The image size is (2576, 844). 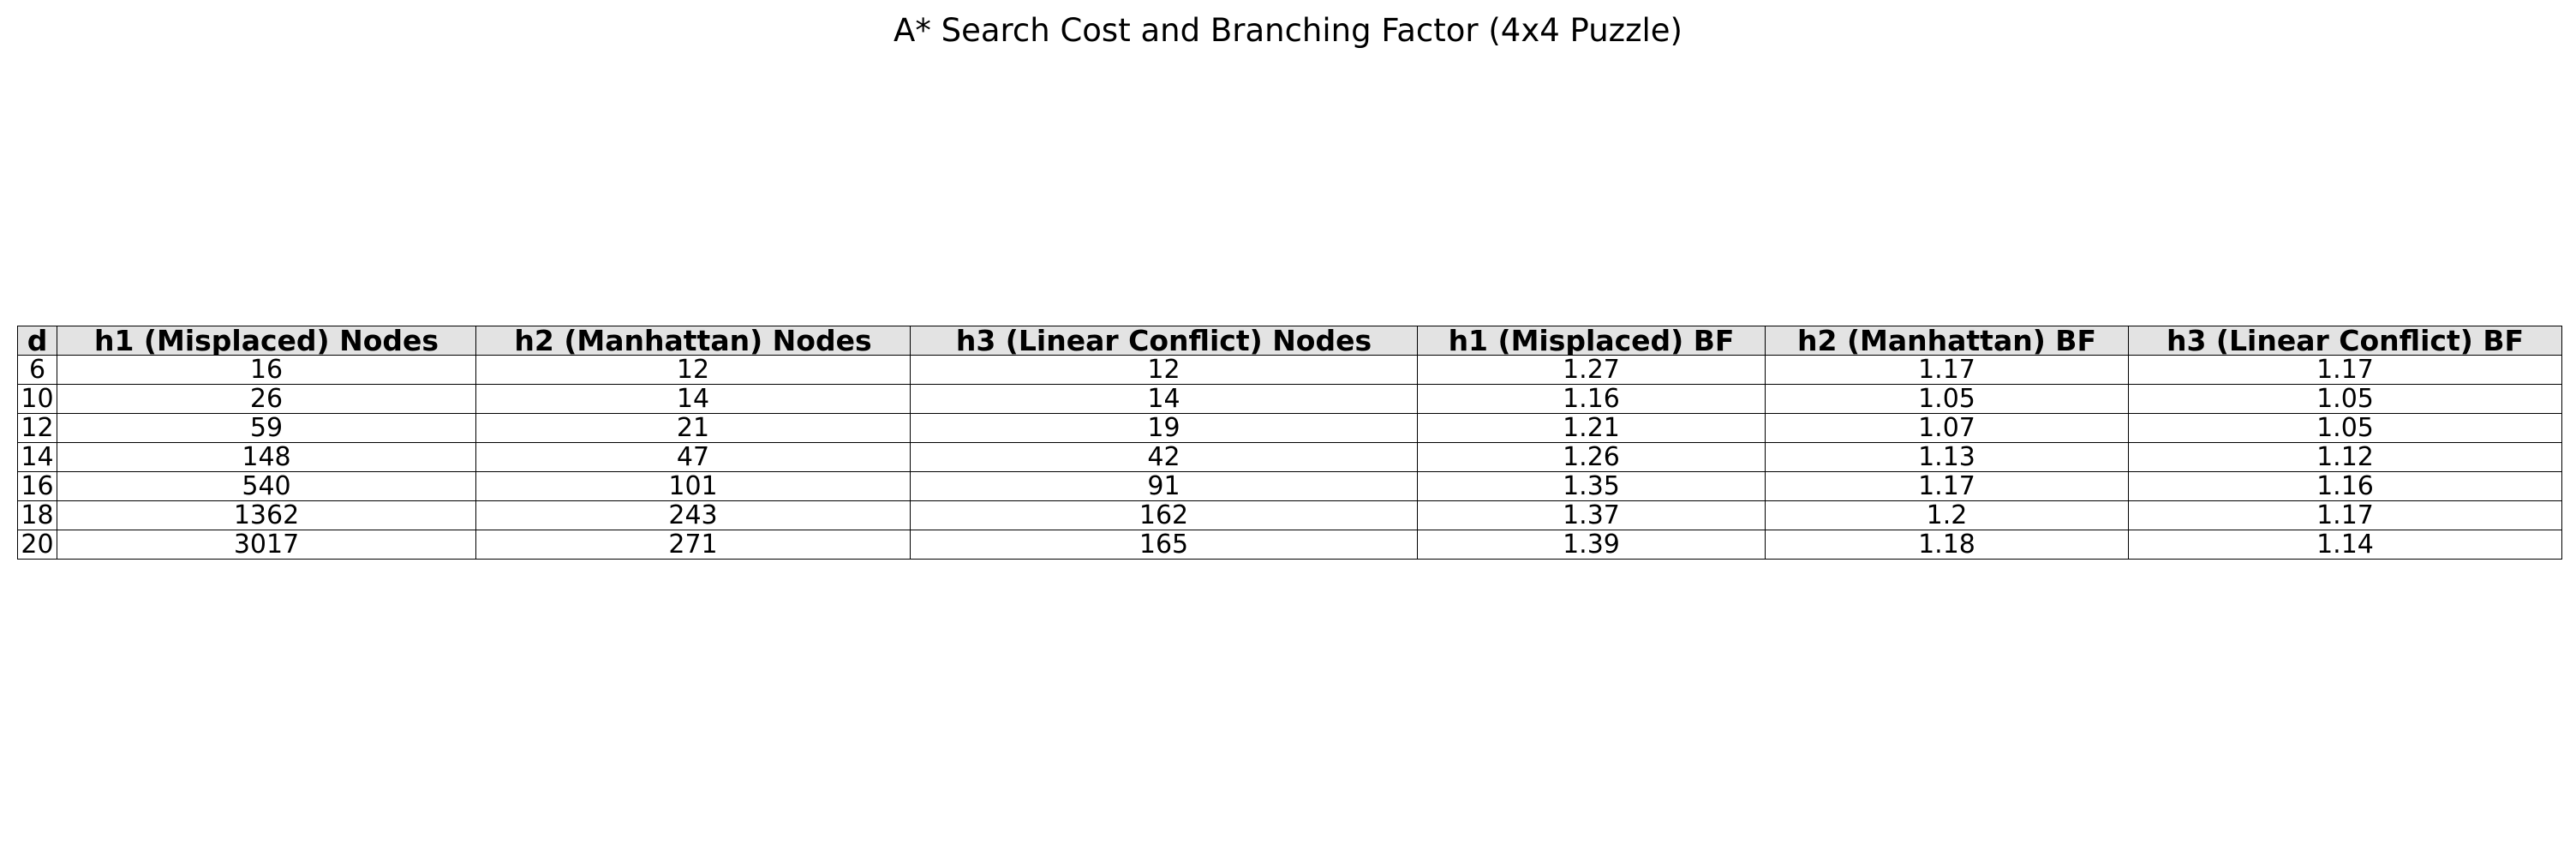 I want to click on cell-h2-nodes: 12, so click(x=693, y=370).